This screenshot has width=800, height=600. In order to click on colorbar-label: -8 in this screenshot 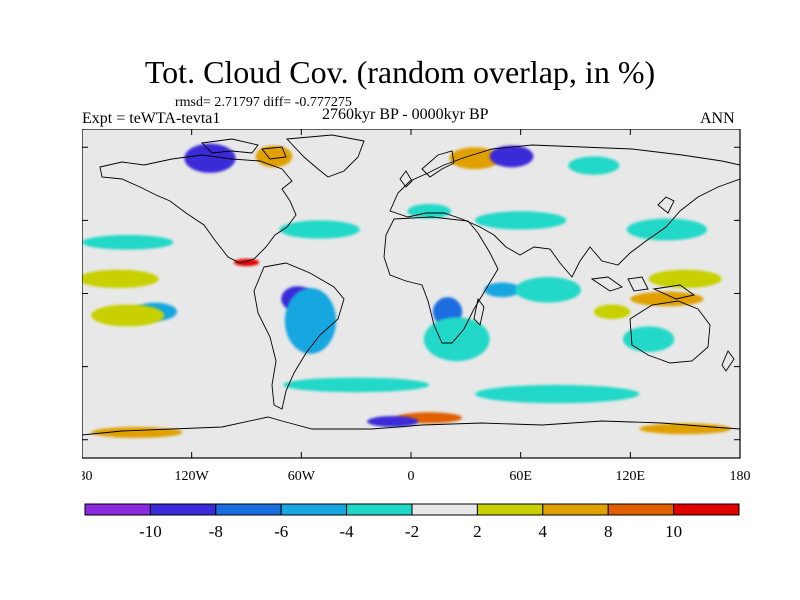, I will do `click(216, 531)`.